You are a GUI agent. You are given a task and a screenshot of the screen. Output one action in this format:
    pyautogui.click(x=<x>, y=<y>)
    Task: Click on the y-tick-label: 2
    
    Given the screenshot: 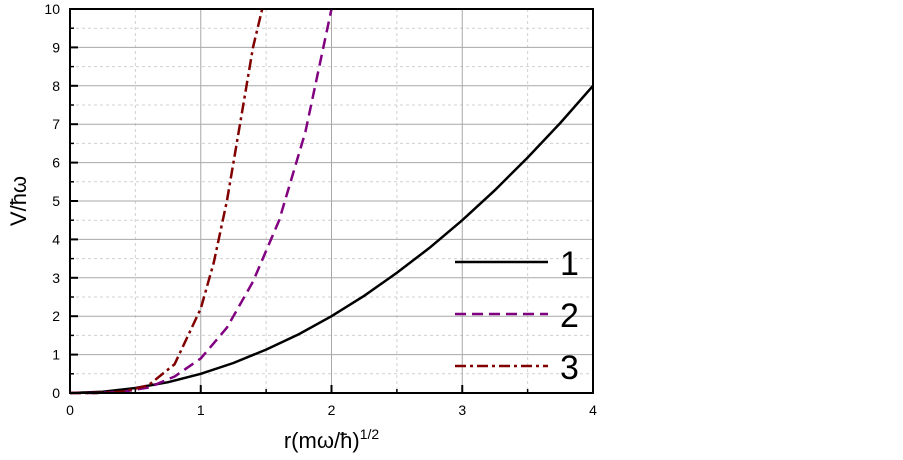 What is the action you would take?
    pyautogui.click(x=56, y=316)
    